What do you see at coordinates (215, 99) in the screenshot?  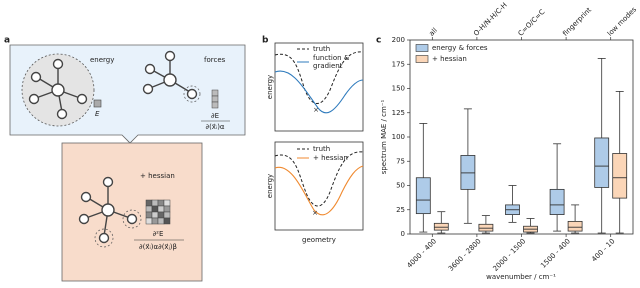 I see `vector-icon` at bounding box center [215, 99].